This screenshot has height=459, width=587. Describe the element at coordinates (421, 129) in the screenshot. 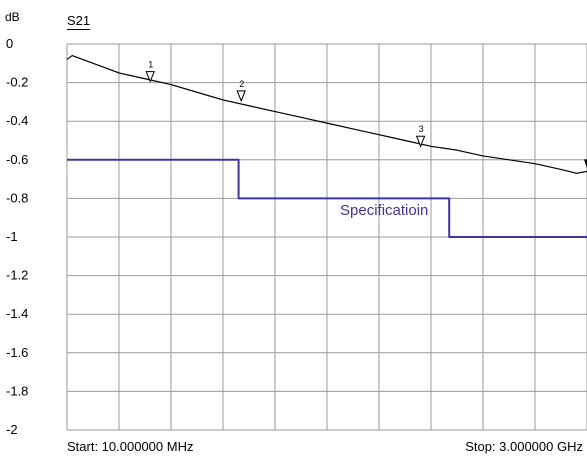

I see `marker-label: 3` at that location.